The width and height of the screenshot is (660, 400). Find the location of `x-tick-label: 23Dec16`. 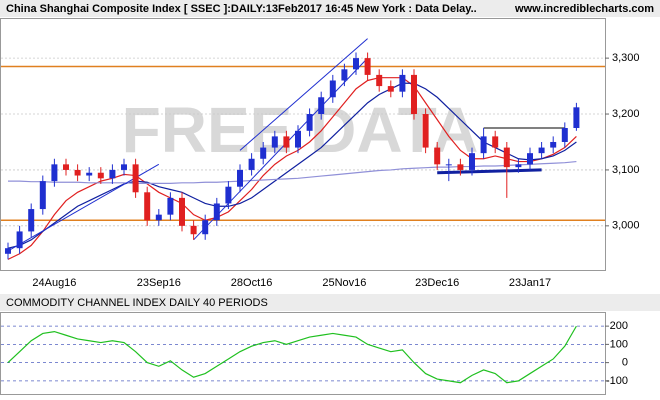

x-tick-label: 23Dec16 is located at coordinates (437, 283).